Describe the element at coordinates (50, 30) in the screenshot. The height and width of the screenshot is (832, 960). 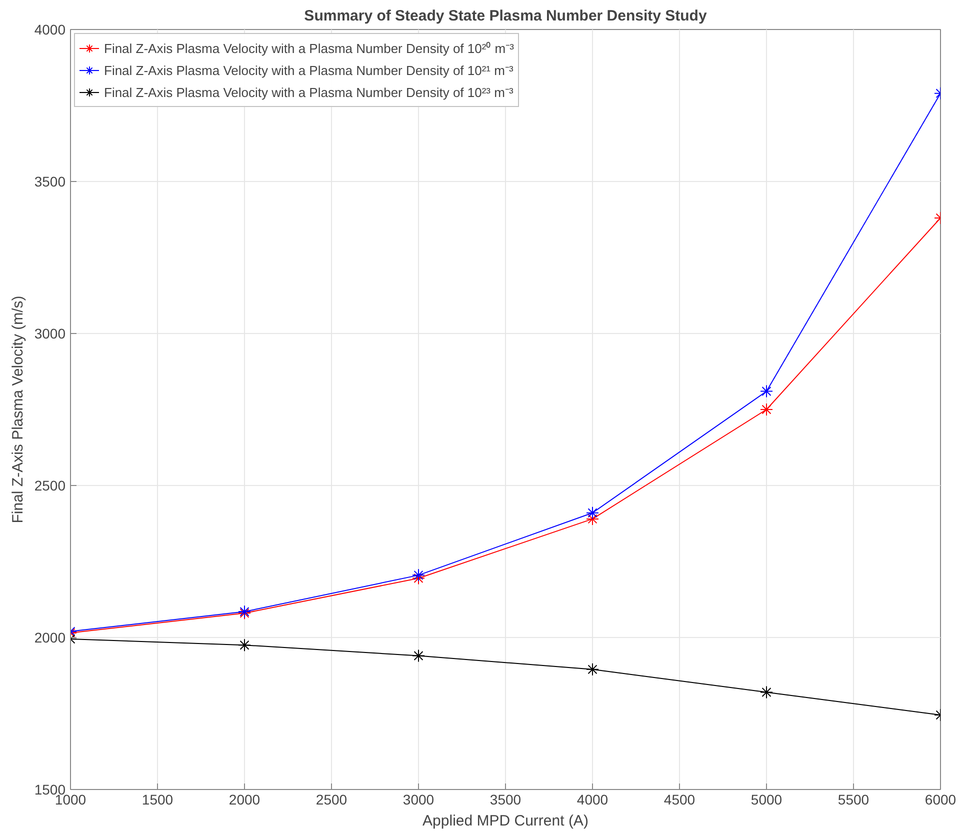
I see `y-tick-label: 4000` at that location.